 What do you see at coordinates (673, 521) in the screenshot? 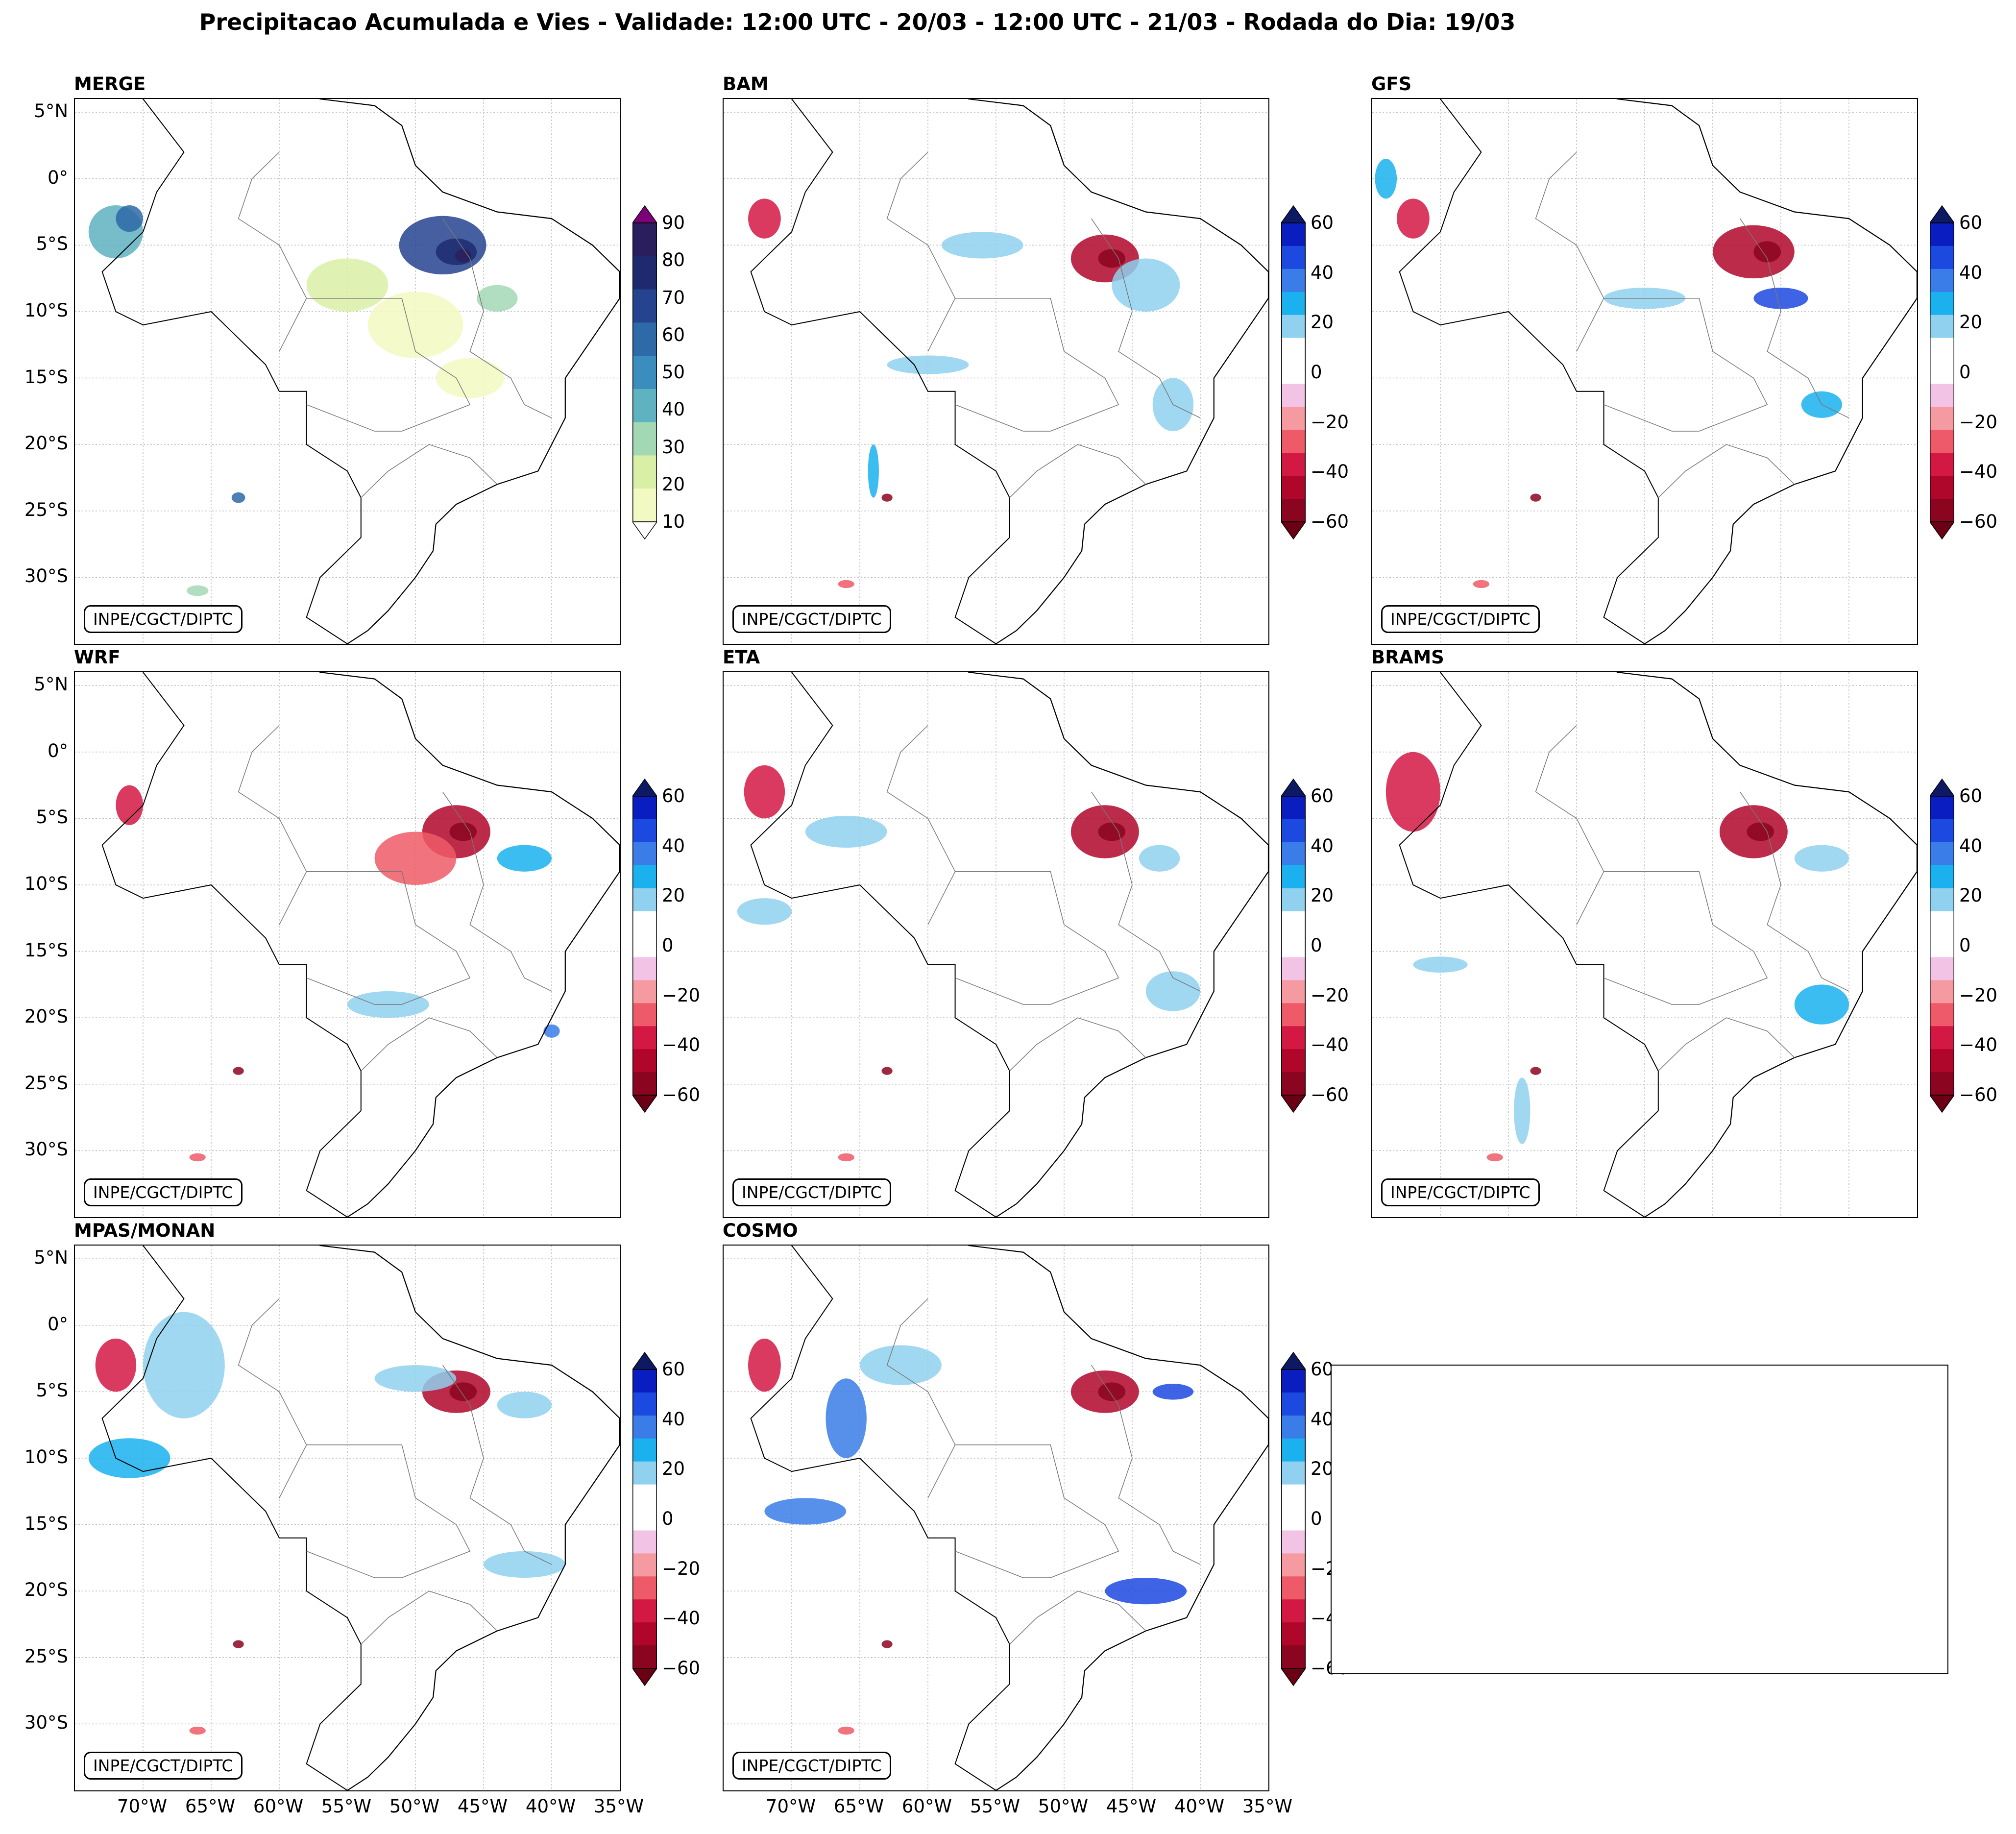
I see `colorbar-tick-label: 10` at bounding box center [673, 521].